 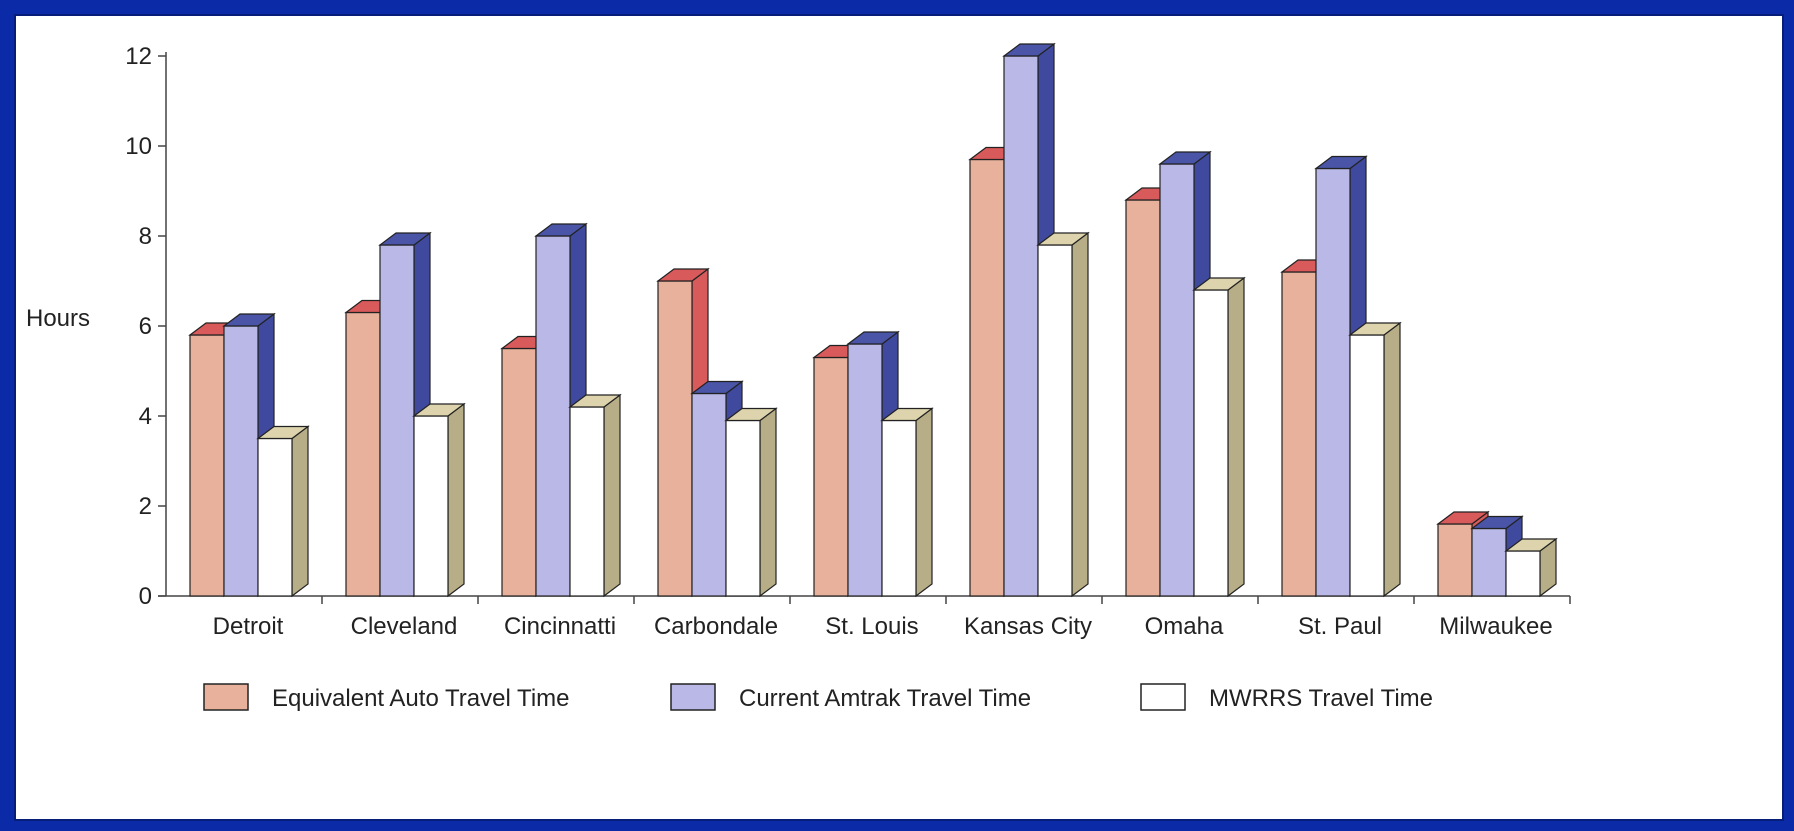 I want to click on x-tick-label: St. Paul, so click(x=1340, y=626).